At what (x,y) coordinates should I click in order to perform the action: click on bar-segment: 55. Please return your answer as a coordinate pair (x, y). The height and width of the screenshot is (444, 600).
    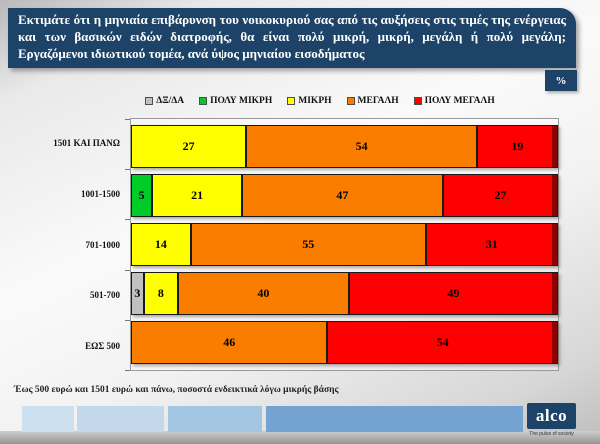
    Looking at the image, I should click on (308, 244).